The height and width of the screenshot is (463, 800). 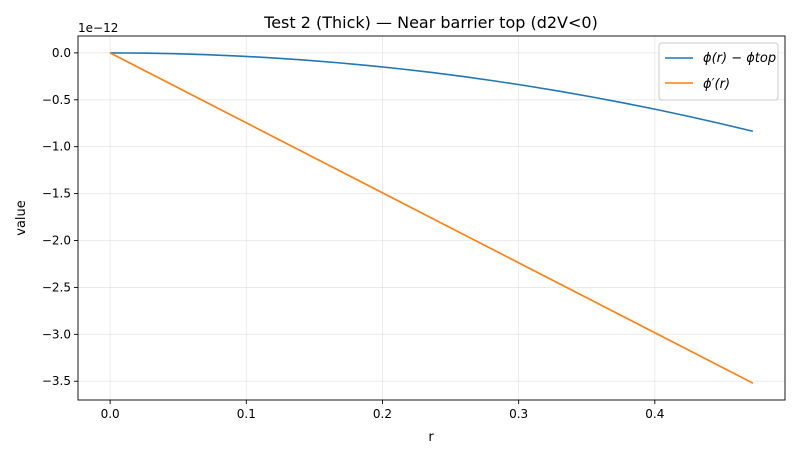 What do you see at coordinates (56, 381) in the screenshot?
I see `y-tick-label: −3.5` at bounding box center [56, 381].